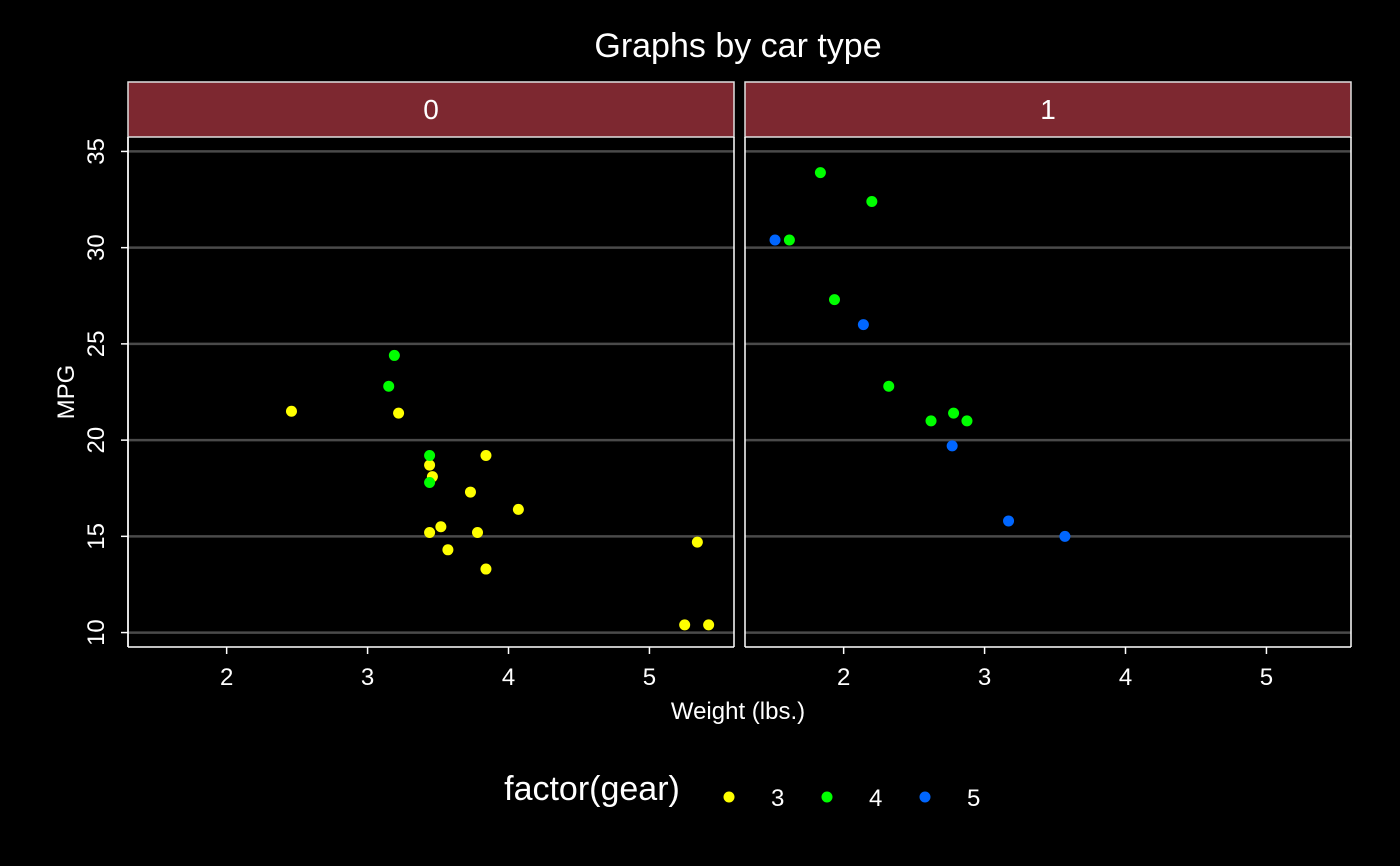  I want to click on legend-entry: 3, so click(753, 798).